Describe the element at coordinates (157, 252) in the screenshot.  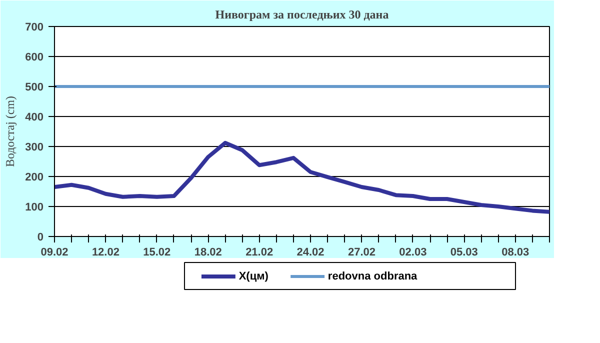
I see `x-tick-label: 15.02` at that location.